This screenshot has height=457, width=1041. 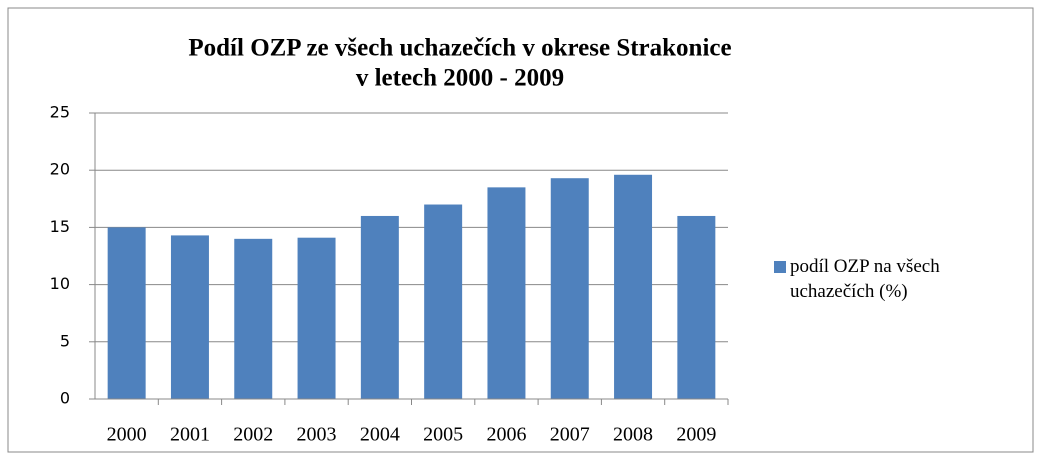 What do you see at coordinates (780, 267) in the screenshot?
I see `legend-swatch` at bounding box center [780, 267].